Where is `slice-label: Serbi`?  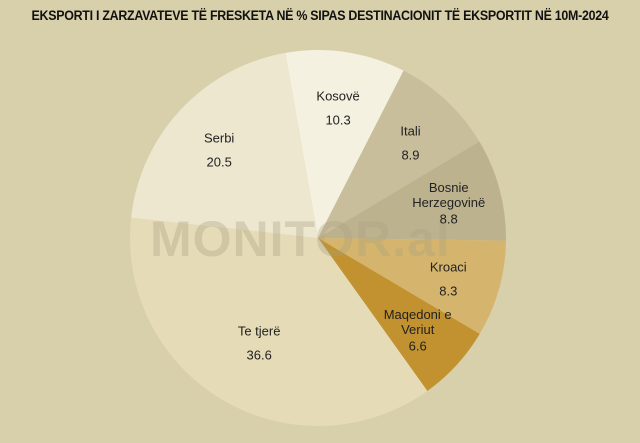
slice-label: Serbi is located at coordinates (219, 137).